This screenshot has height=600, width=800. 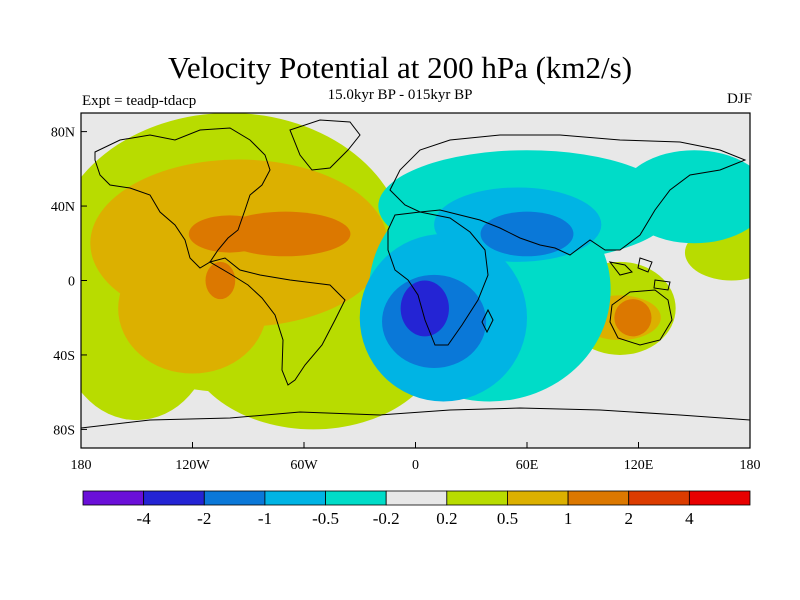 I want to click on colorbar-label-2: -1, so click(x=265, y=518).